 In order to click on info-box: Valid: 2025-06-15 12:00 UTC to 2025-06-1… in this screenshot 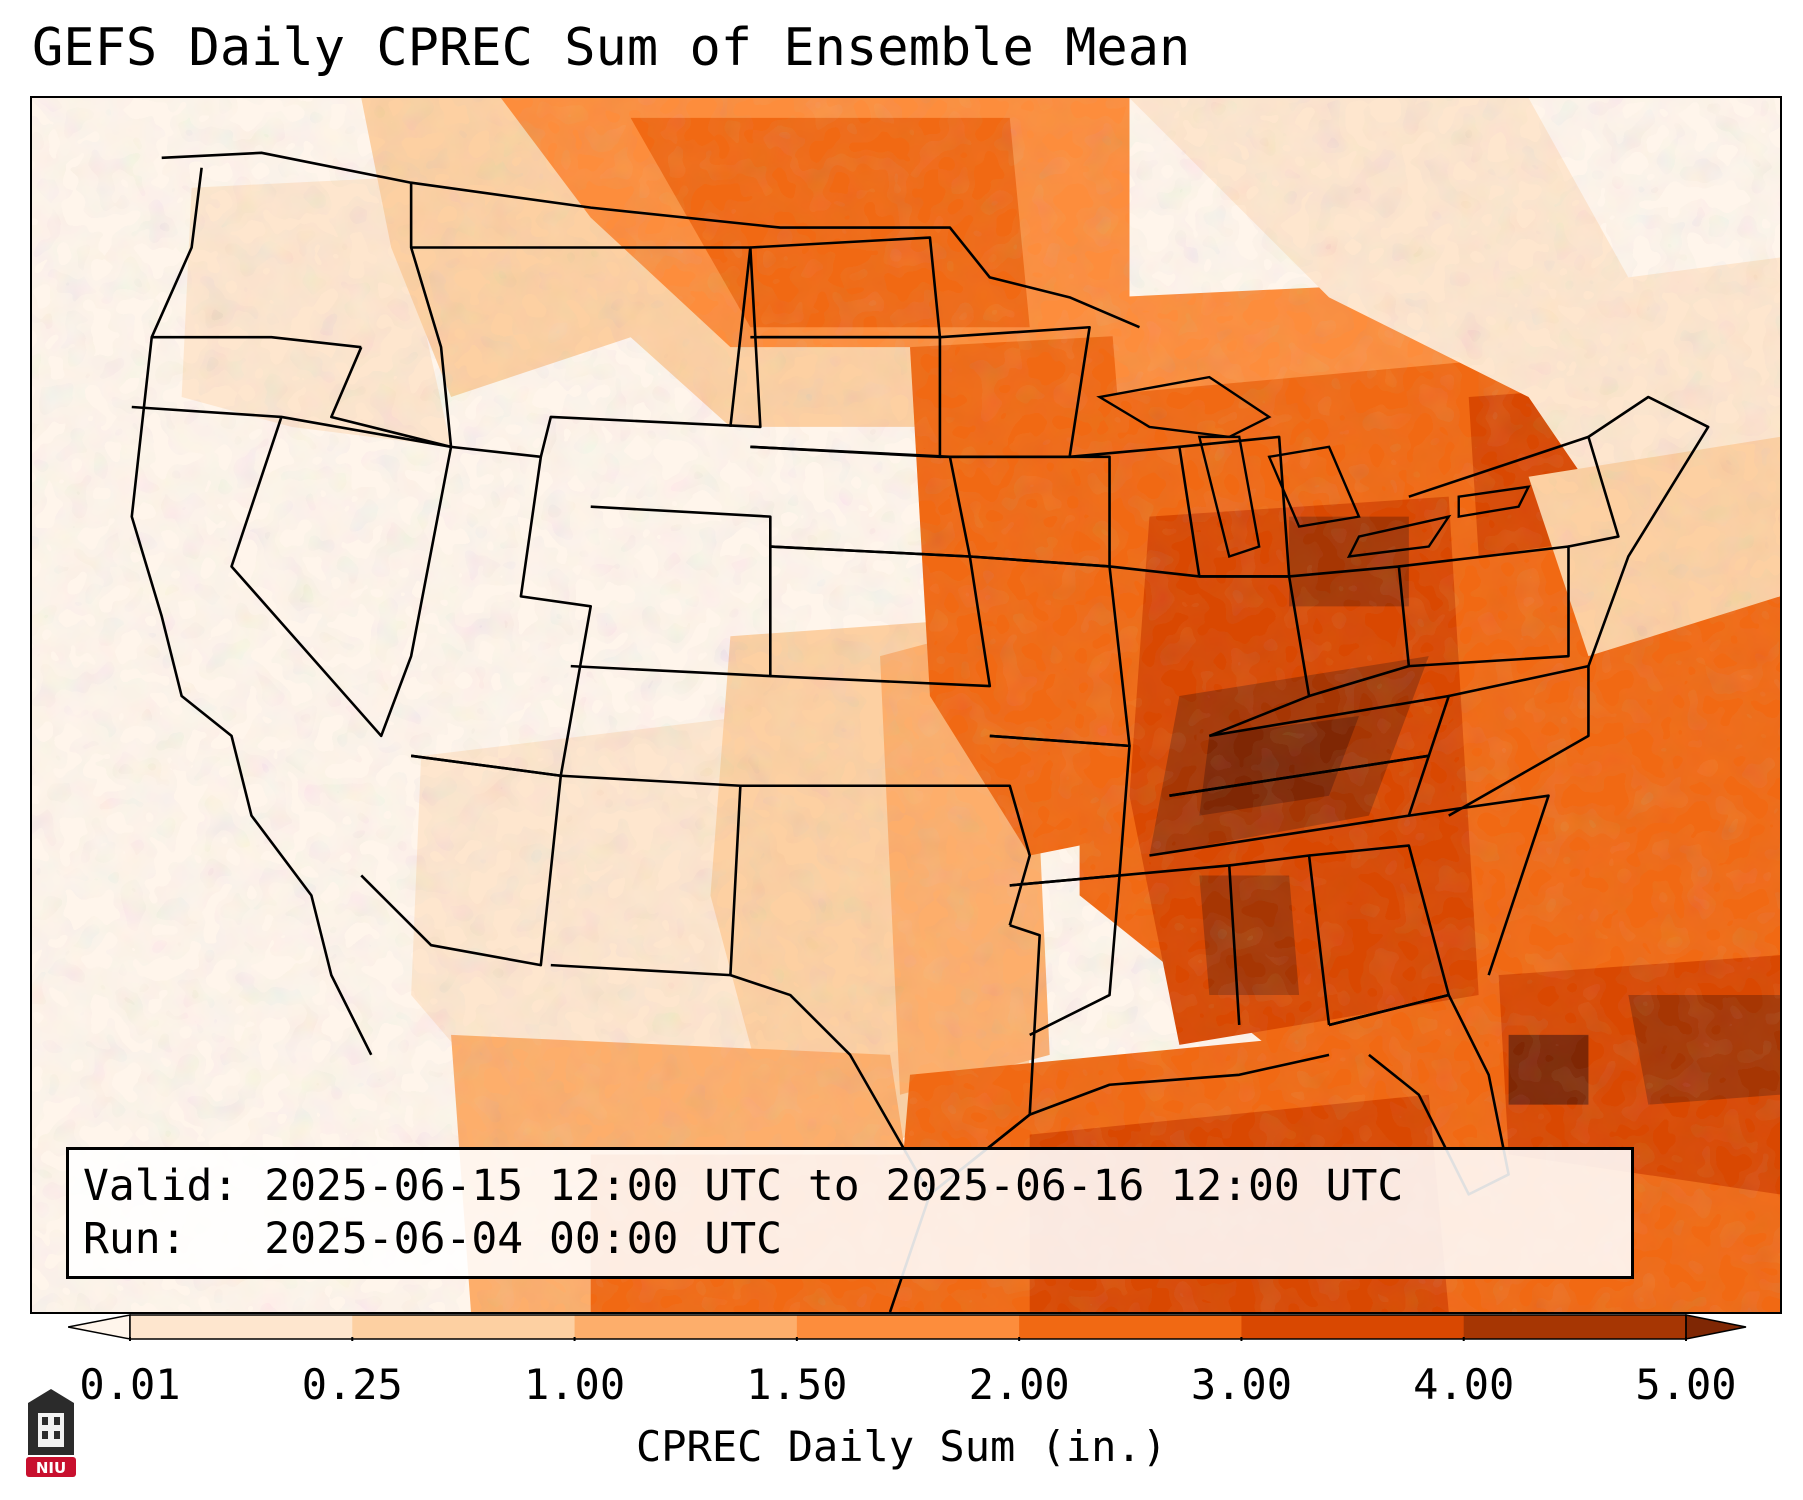, I will do `click(850, 1213)`.